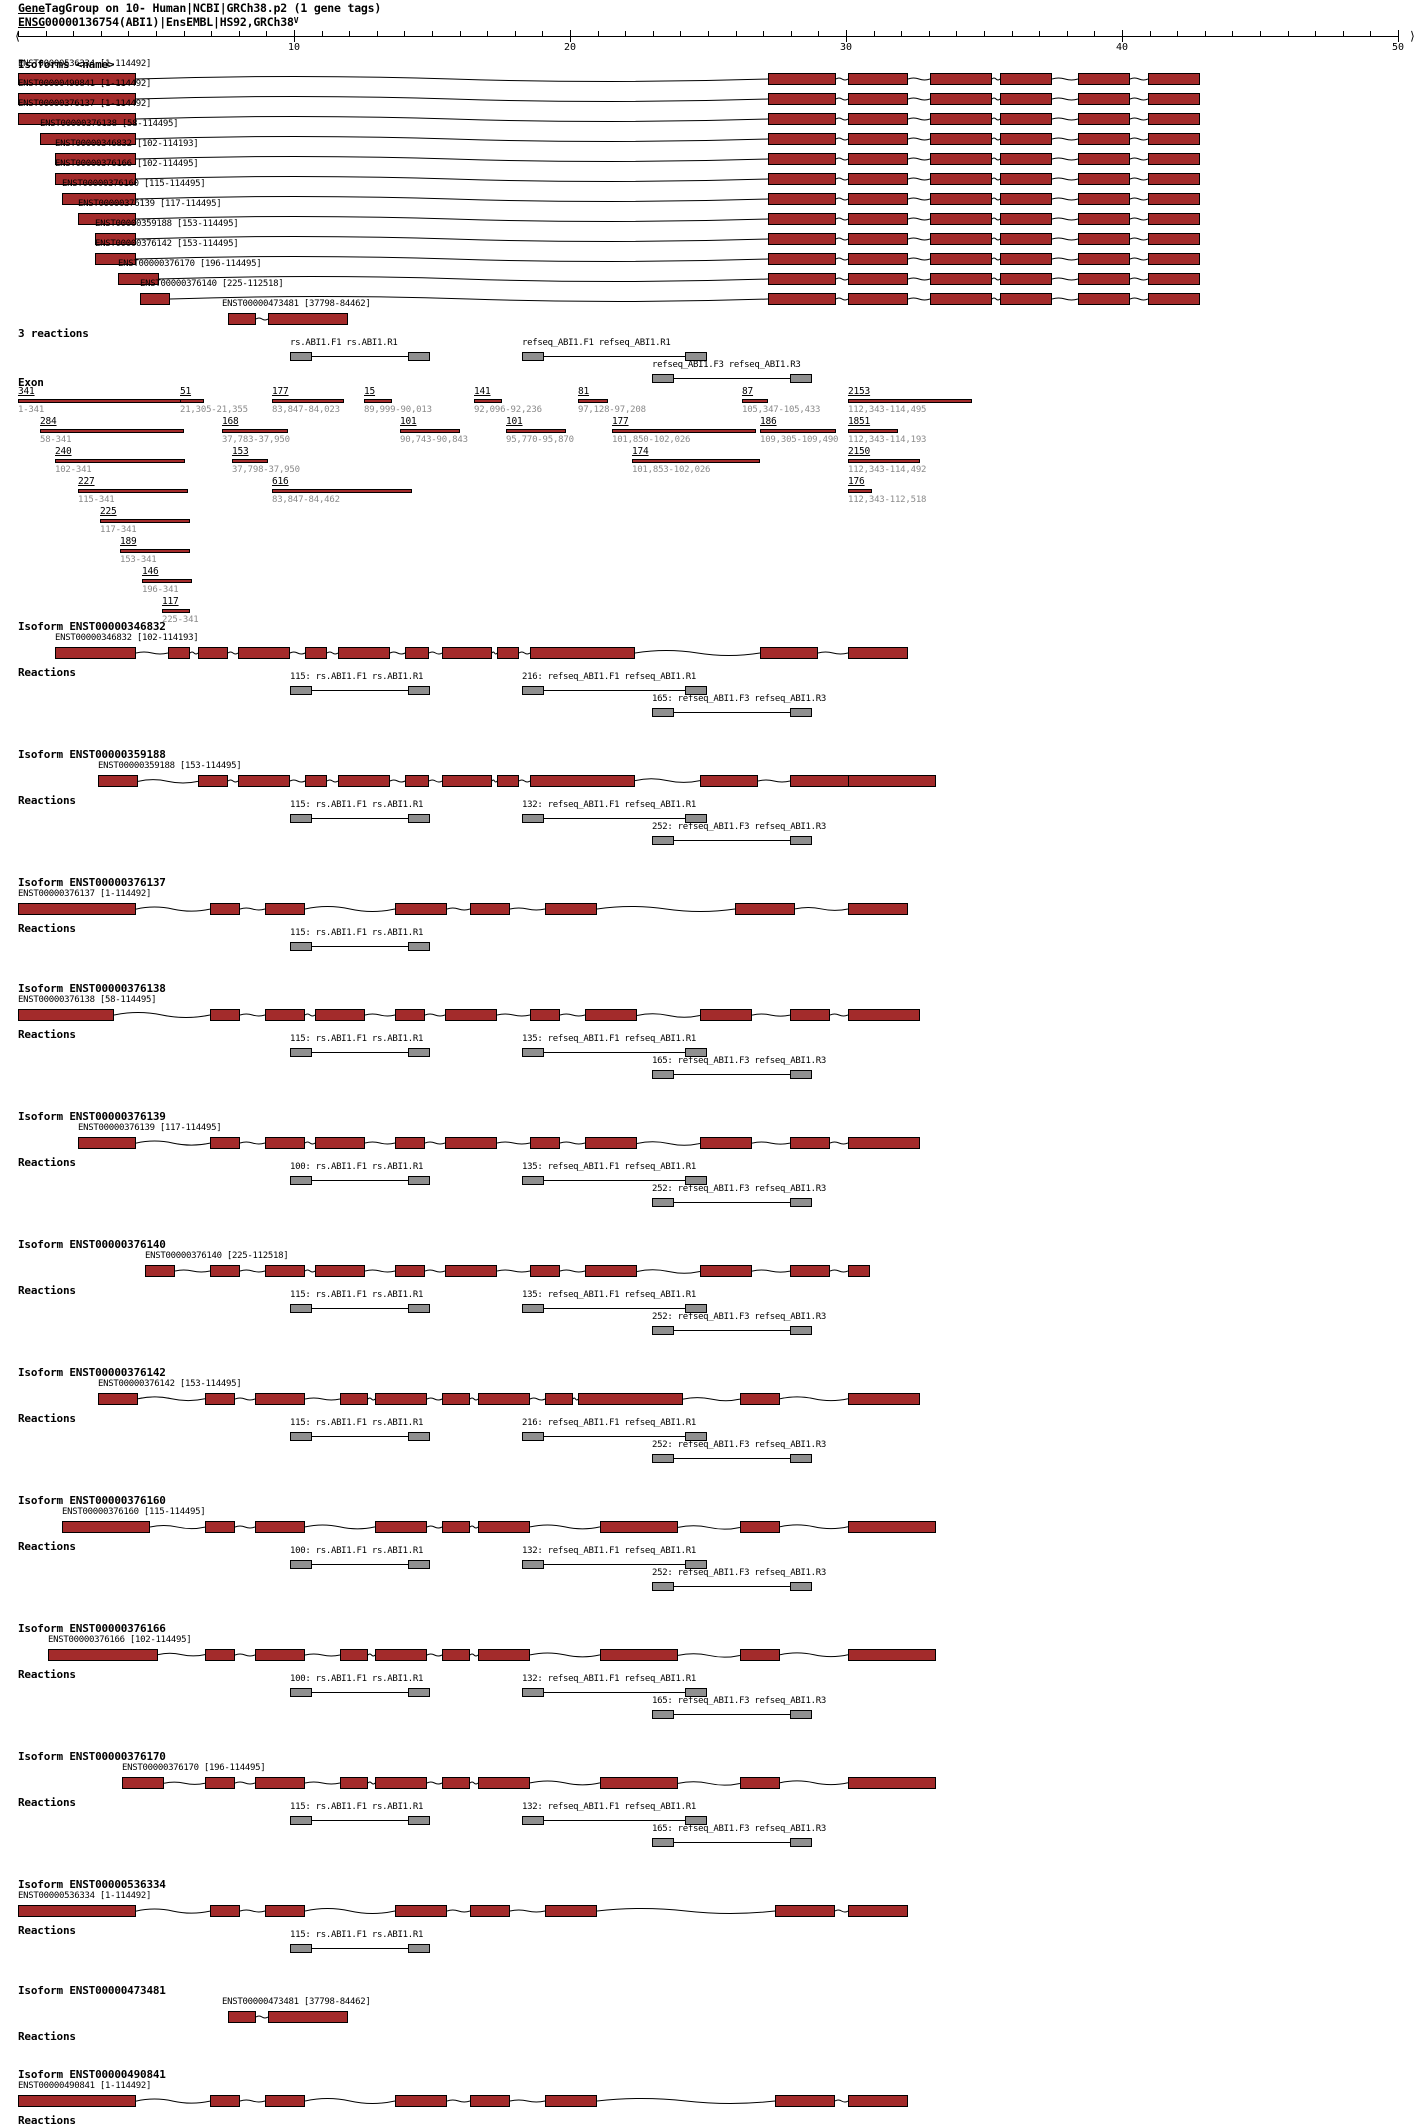 The image size is (1420, 2127). Describe the element at coordinates (710, 1137) in the screenshot. I see `transcript-track: ENST00000376139 [117-114495]` at that location.